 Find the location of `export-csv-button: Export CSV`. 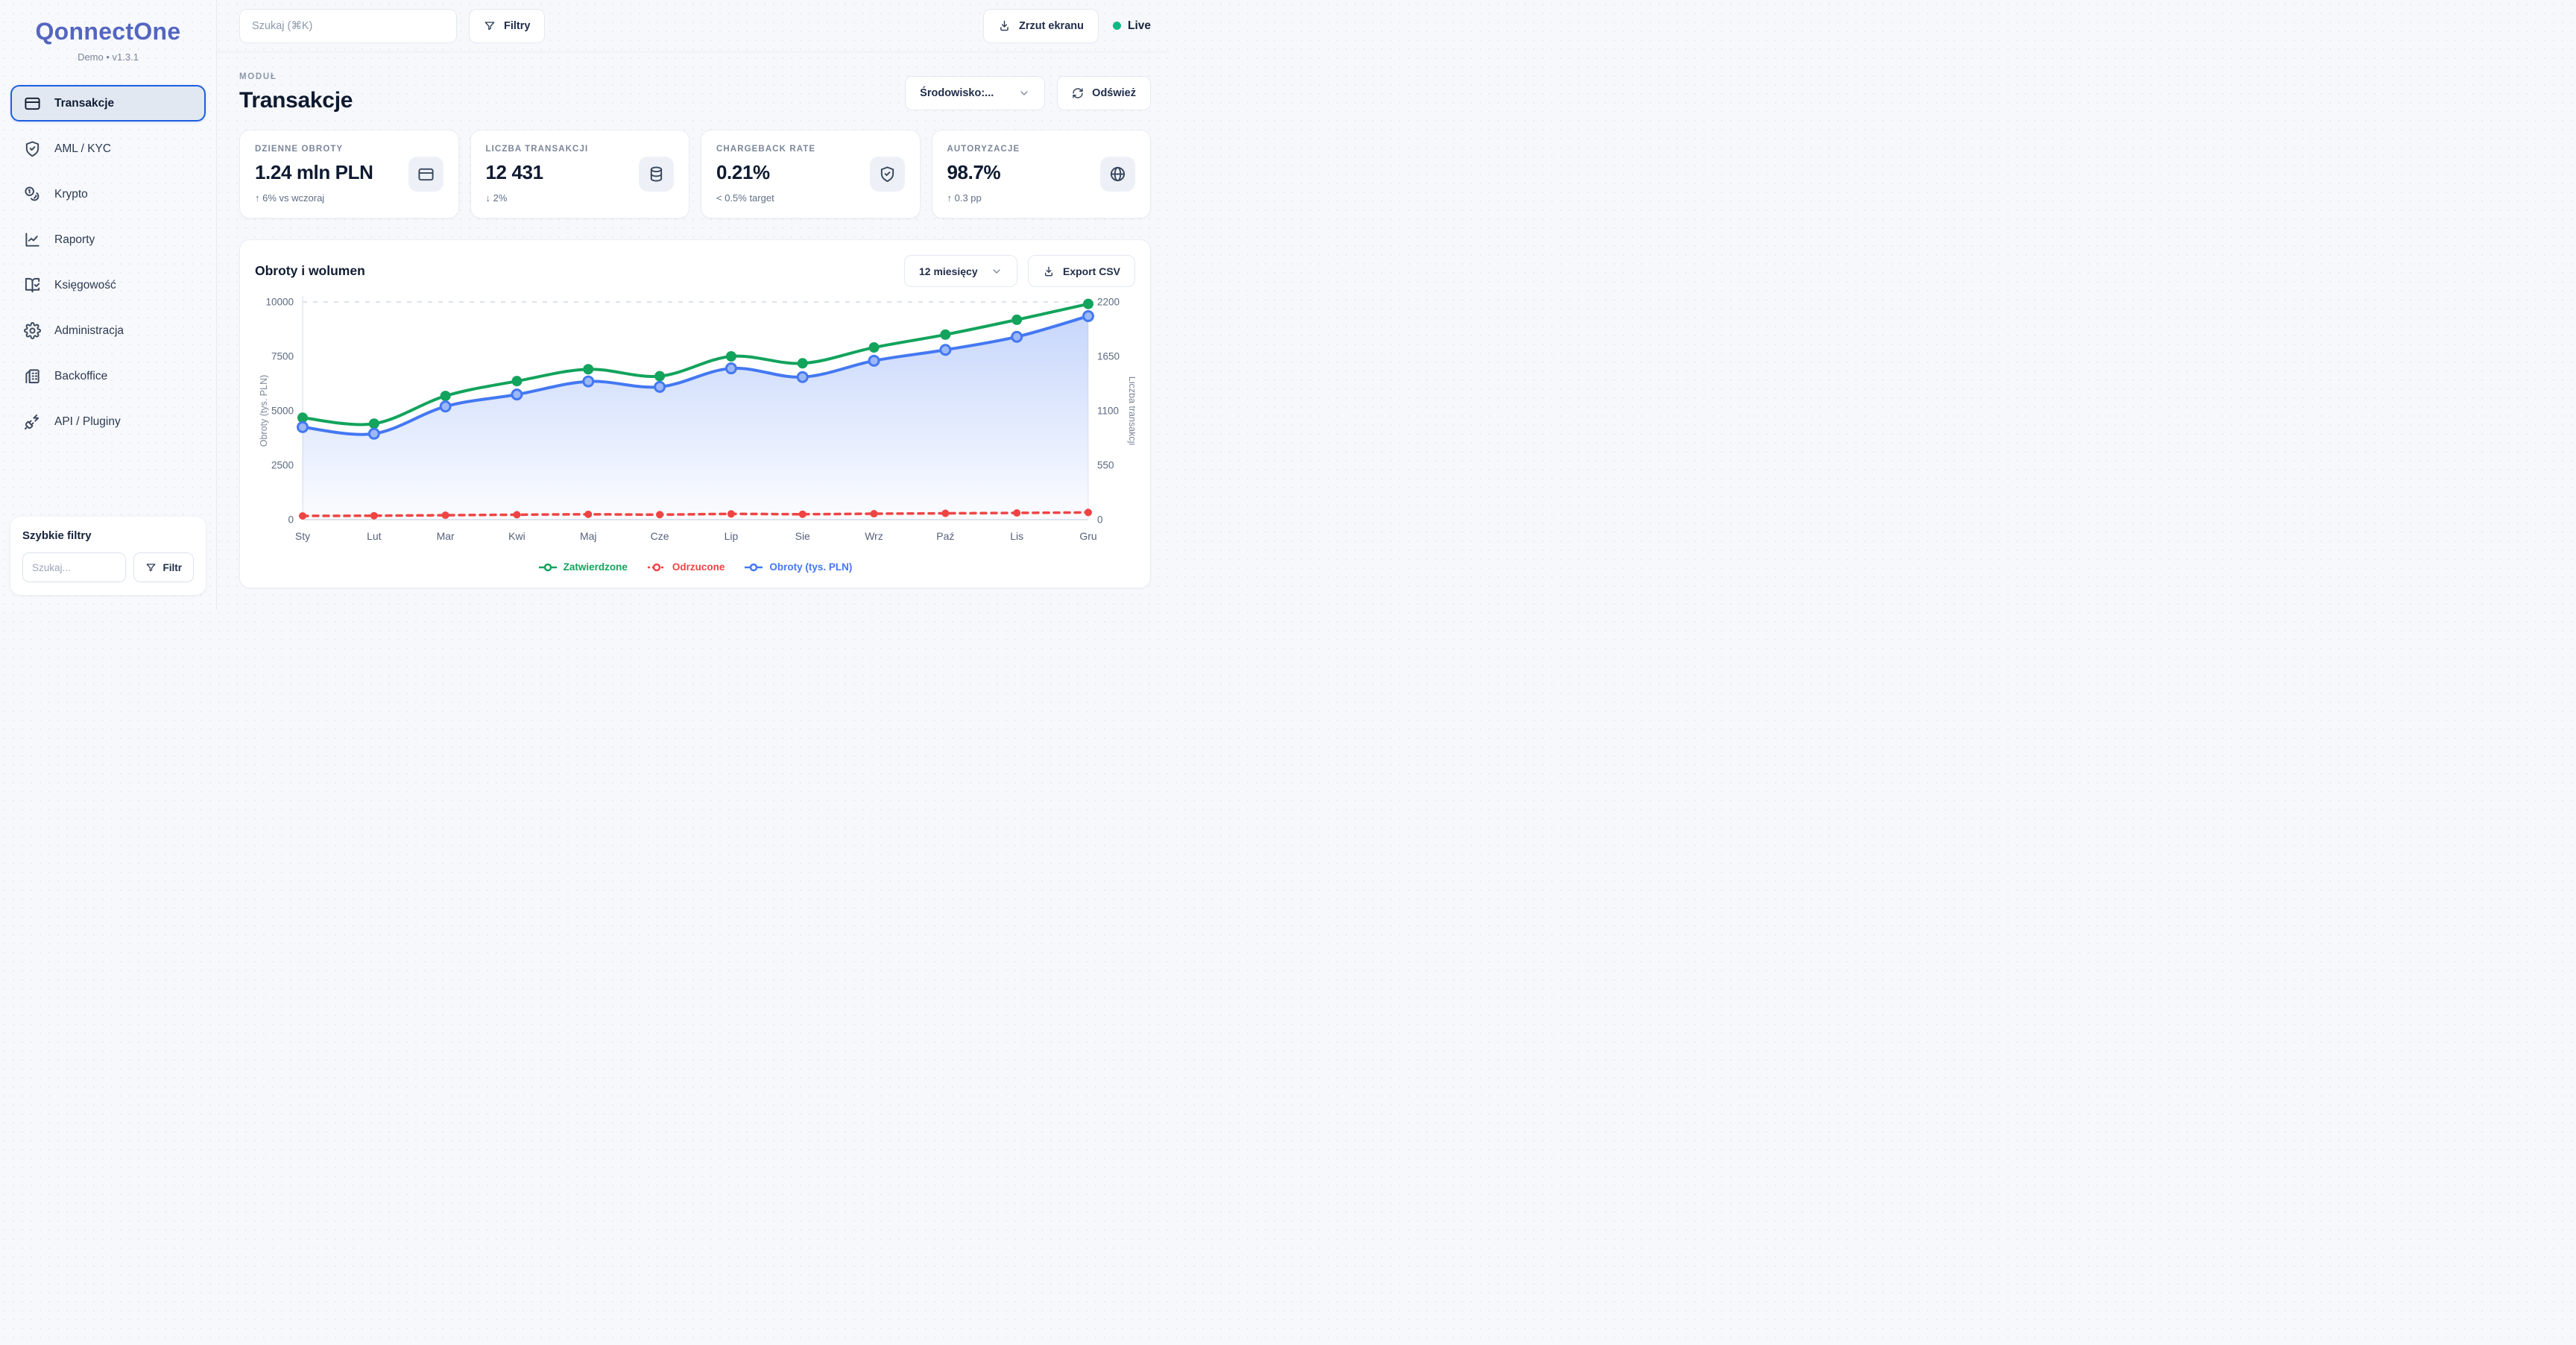

export-csv-button: Export CSV is located at coordinates (1081, 271).